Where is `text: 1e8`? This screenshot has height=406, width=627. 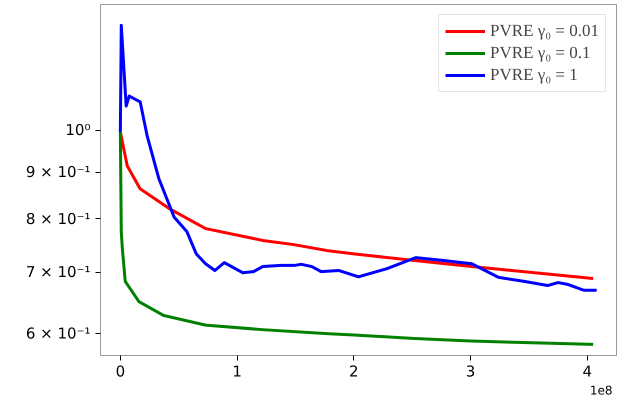
text: 1e8 is located at coordinates (601, 391).